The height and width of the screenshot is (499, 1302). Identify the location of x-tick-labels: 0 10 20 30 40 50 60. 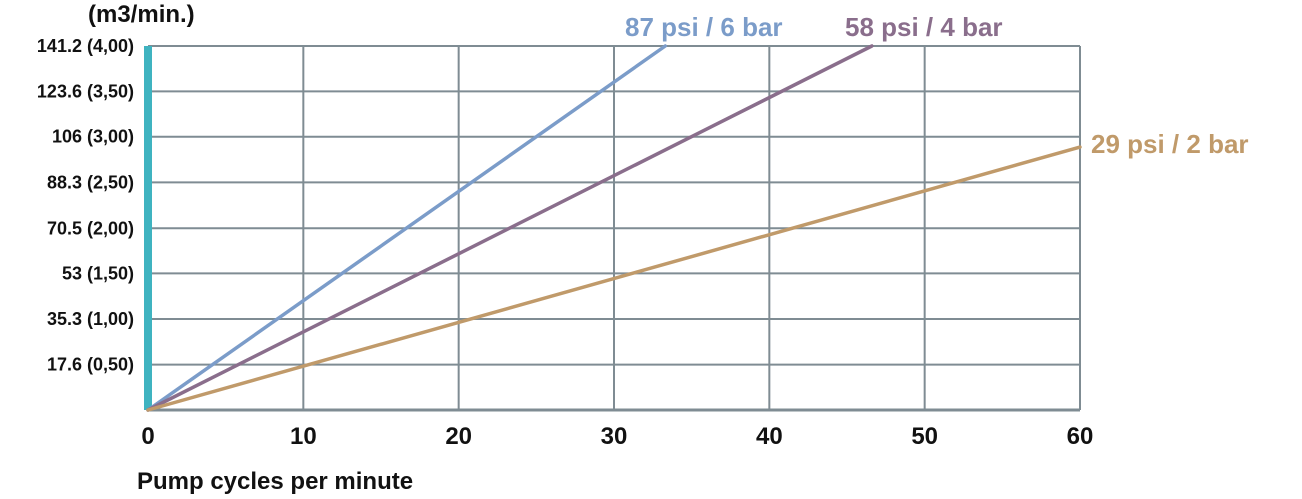
(617, 436).